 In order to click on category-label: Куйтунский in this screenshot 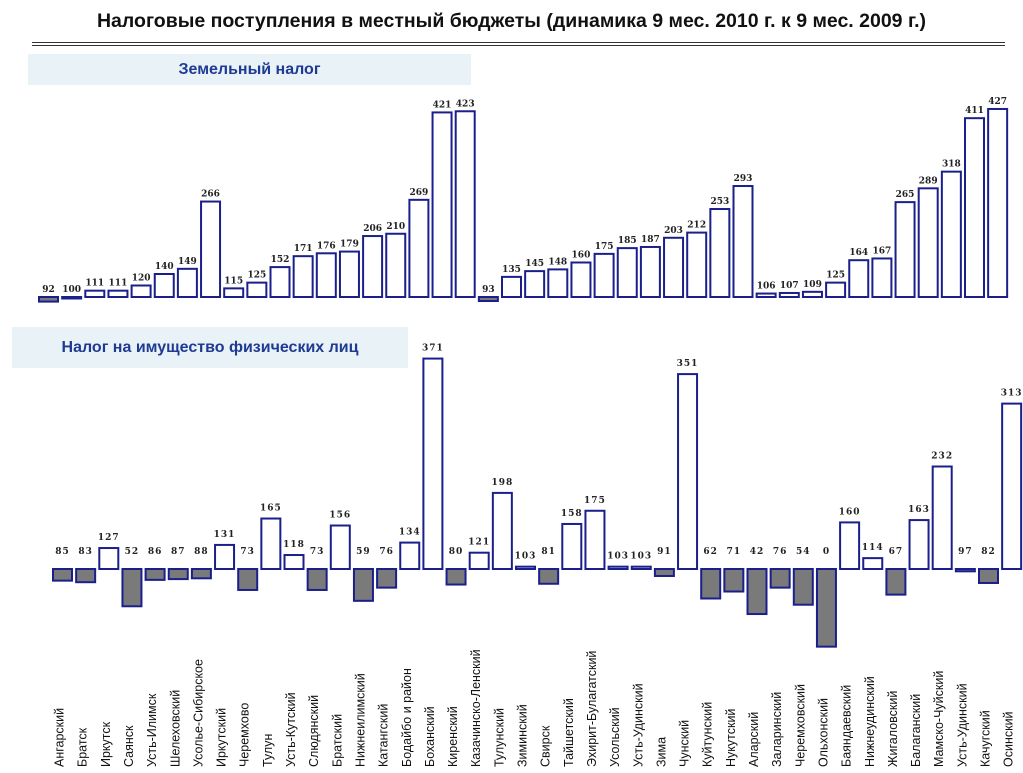, I will do `click(708, 734)`.